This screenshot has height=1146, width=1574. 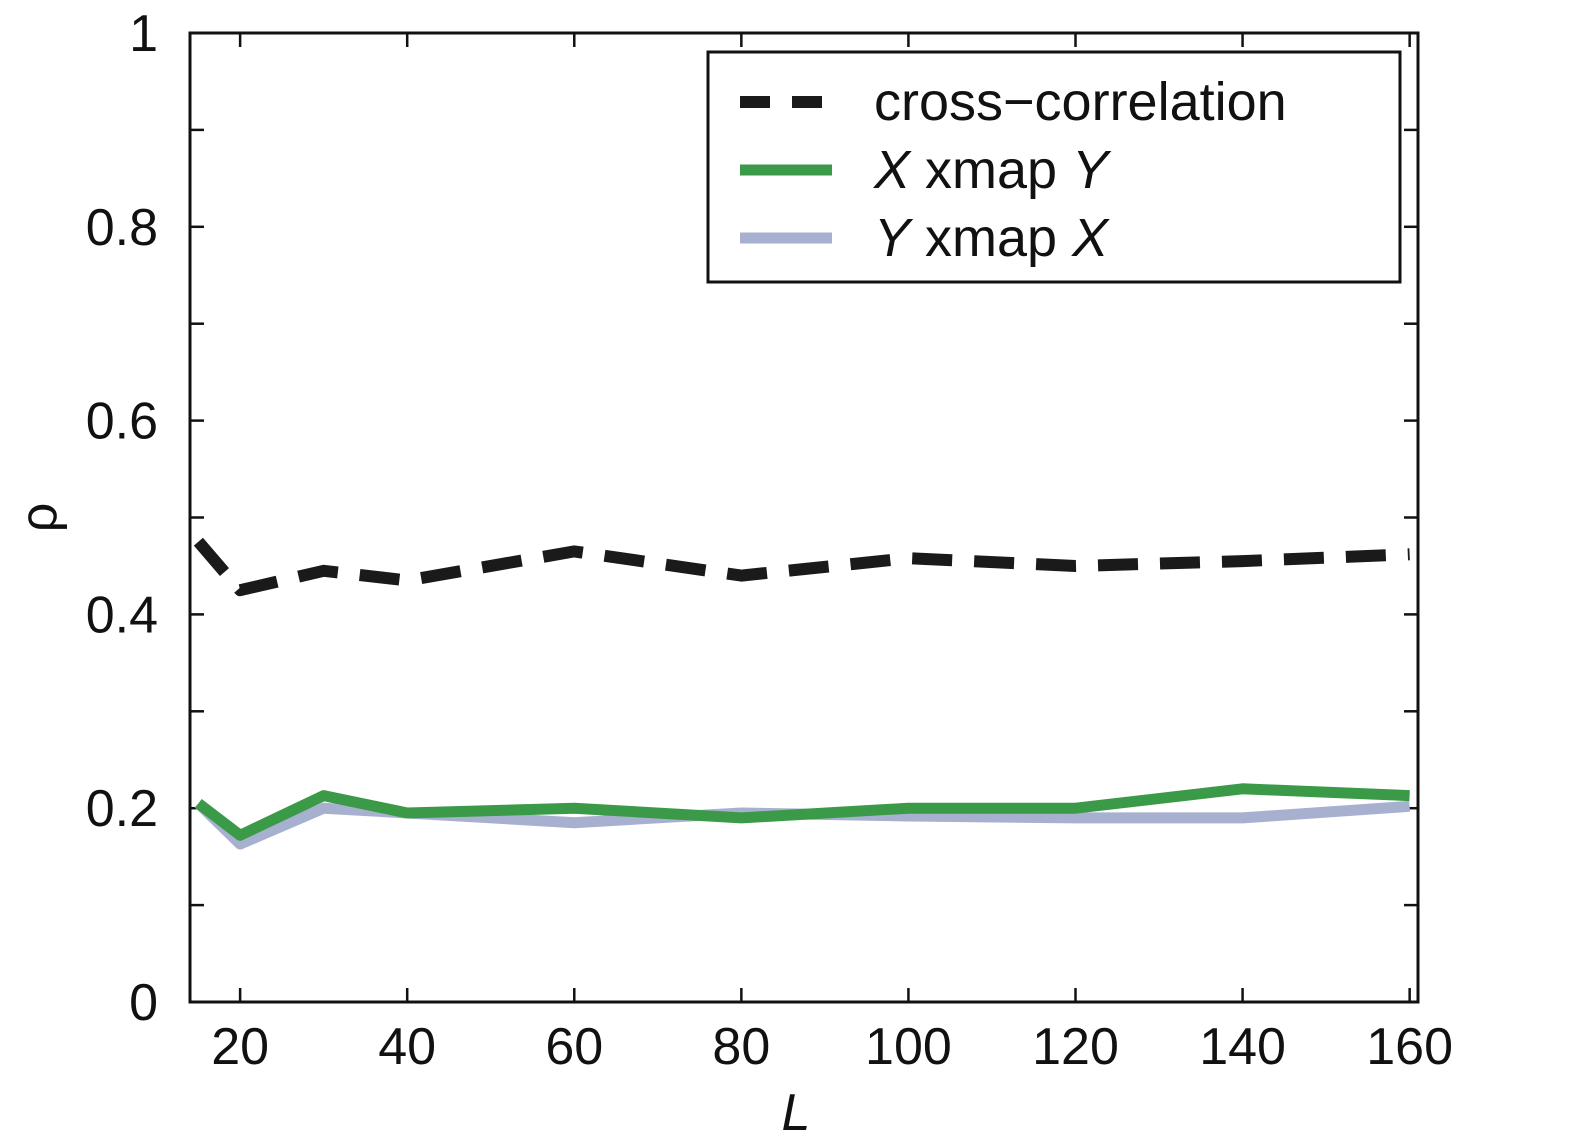 I want to click on y-tick-label: 0.6, so click(x=122, y=422).